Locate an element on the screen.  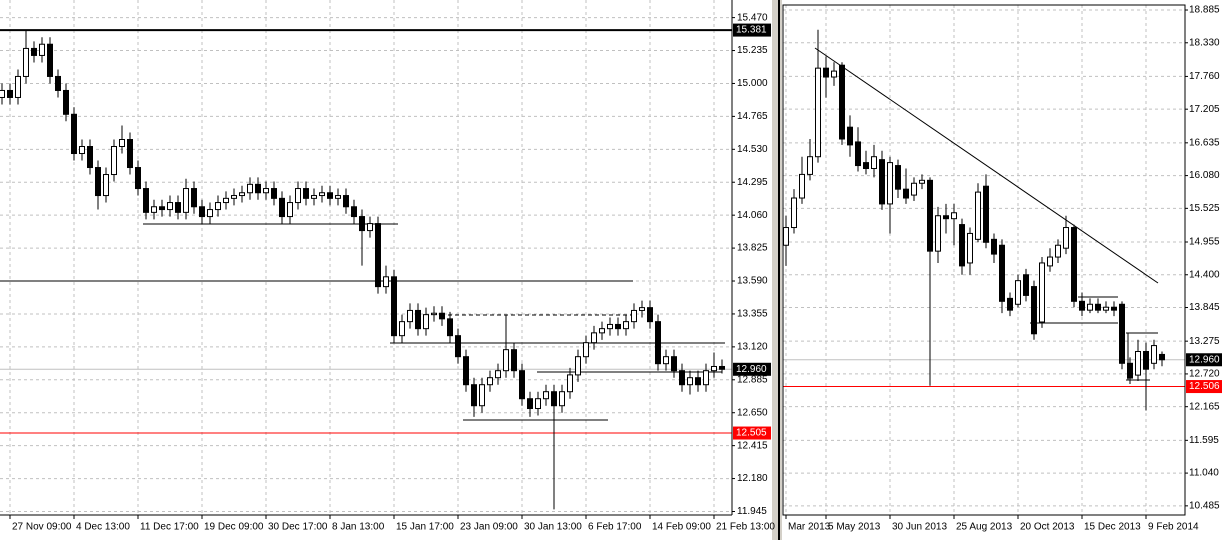
x-tick-label: 30 Dec 17:00 is located at coordinates (298, 527).